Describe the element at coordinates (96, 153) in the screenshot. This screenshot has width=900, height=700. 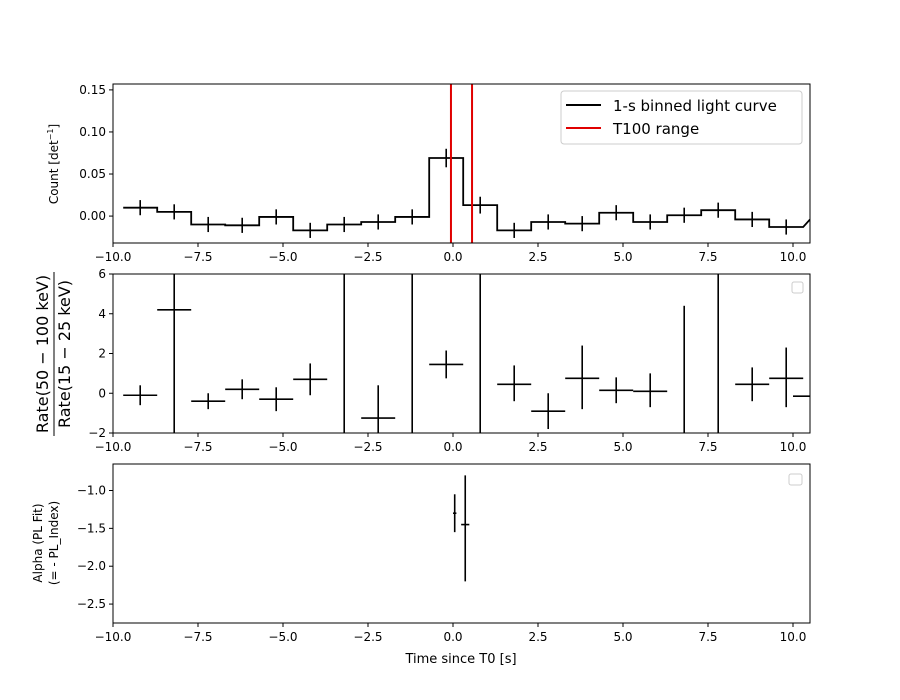
I see `light-curve-y-ticks: 0.00 0.05 0.10 0.15` at that location.